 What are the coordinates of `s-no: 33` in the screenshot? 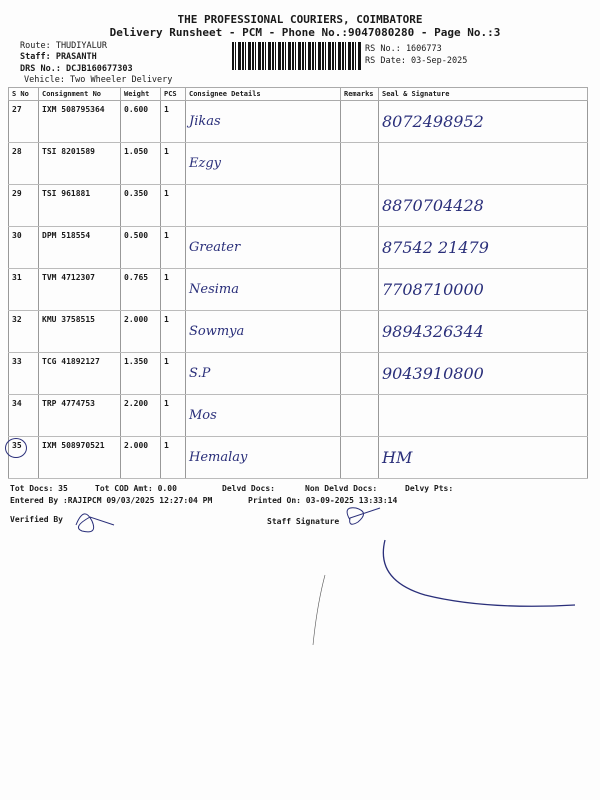 It's located at (23, 373).